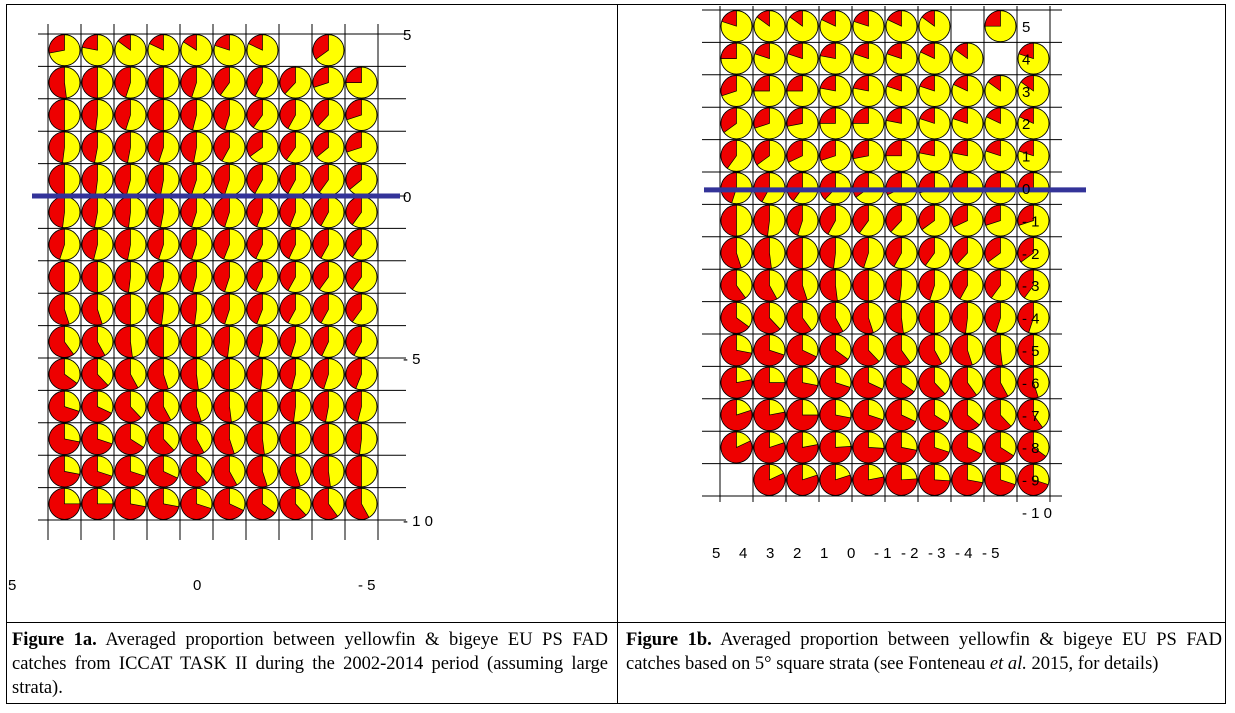 The height and width of the screenshot is (713, 1235). I want to click on figure-1b-caption-italic: et al., so click(1008, 664).